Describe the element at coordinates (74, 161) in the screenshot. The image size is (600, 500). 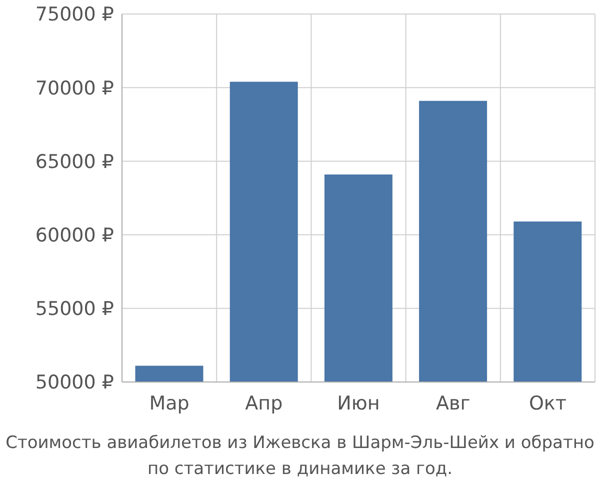
I see `y-tick-label: 65000 ₽` at that location.